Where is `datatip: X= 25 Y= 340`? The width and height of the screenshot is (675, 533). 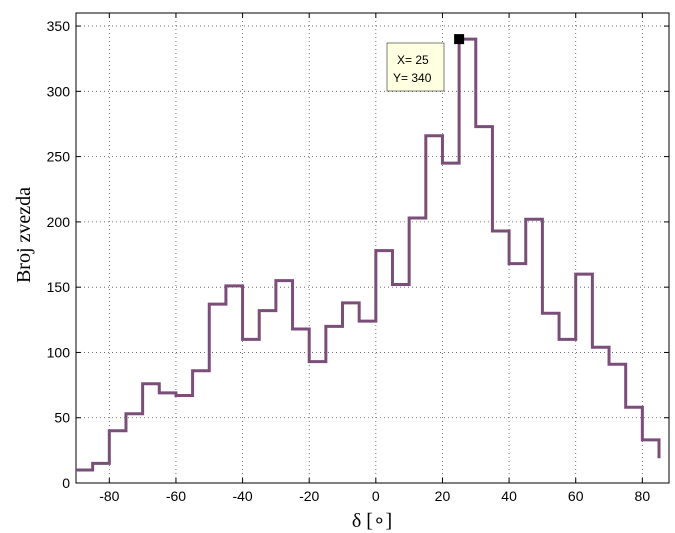 datatip: X= 25 Y= 340 is located at coordinates (425, 63).